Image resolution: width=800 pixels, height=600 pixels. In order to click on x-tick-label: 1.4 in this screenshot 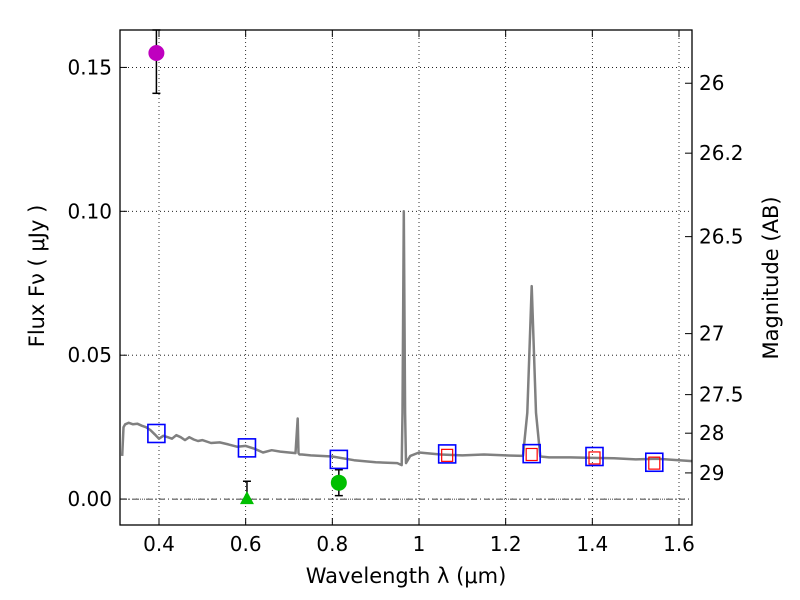, I will do `click(592, 544)`.